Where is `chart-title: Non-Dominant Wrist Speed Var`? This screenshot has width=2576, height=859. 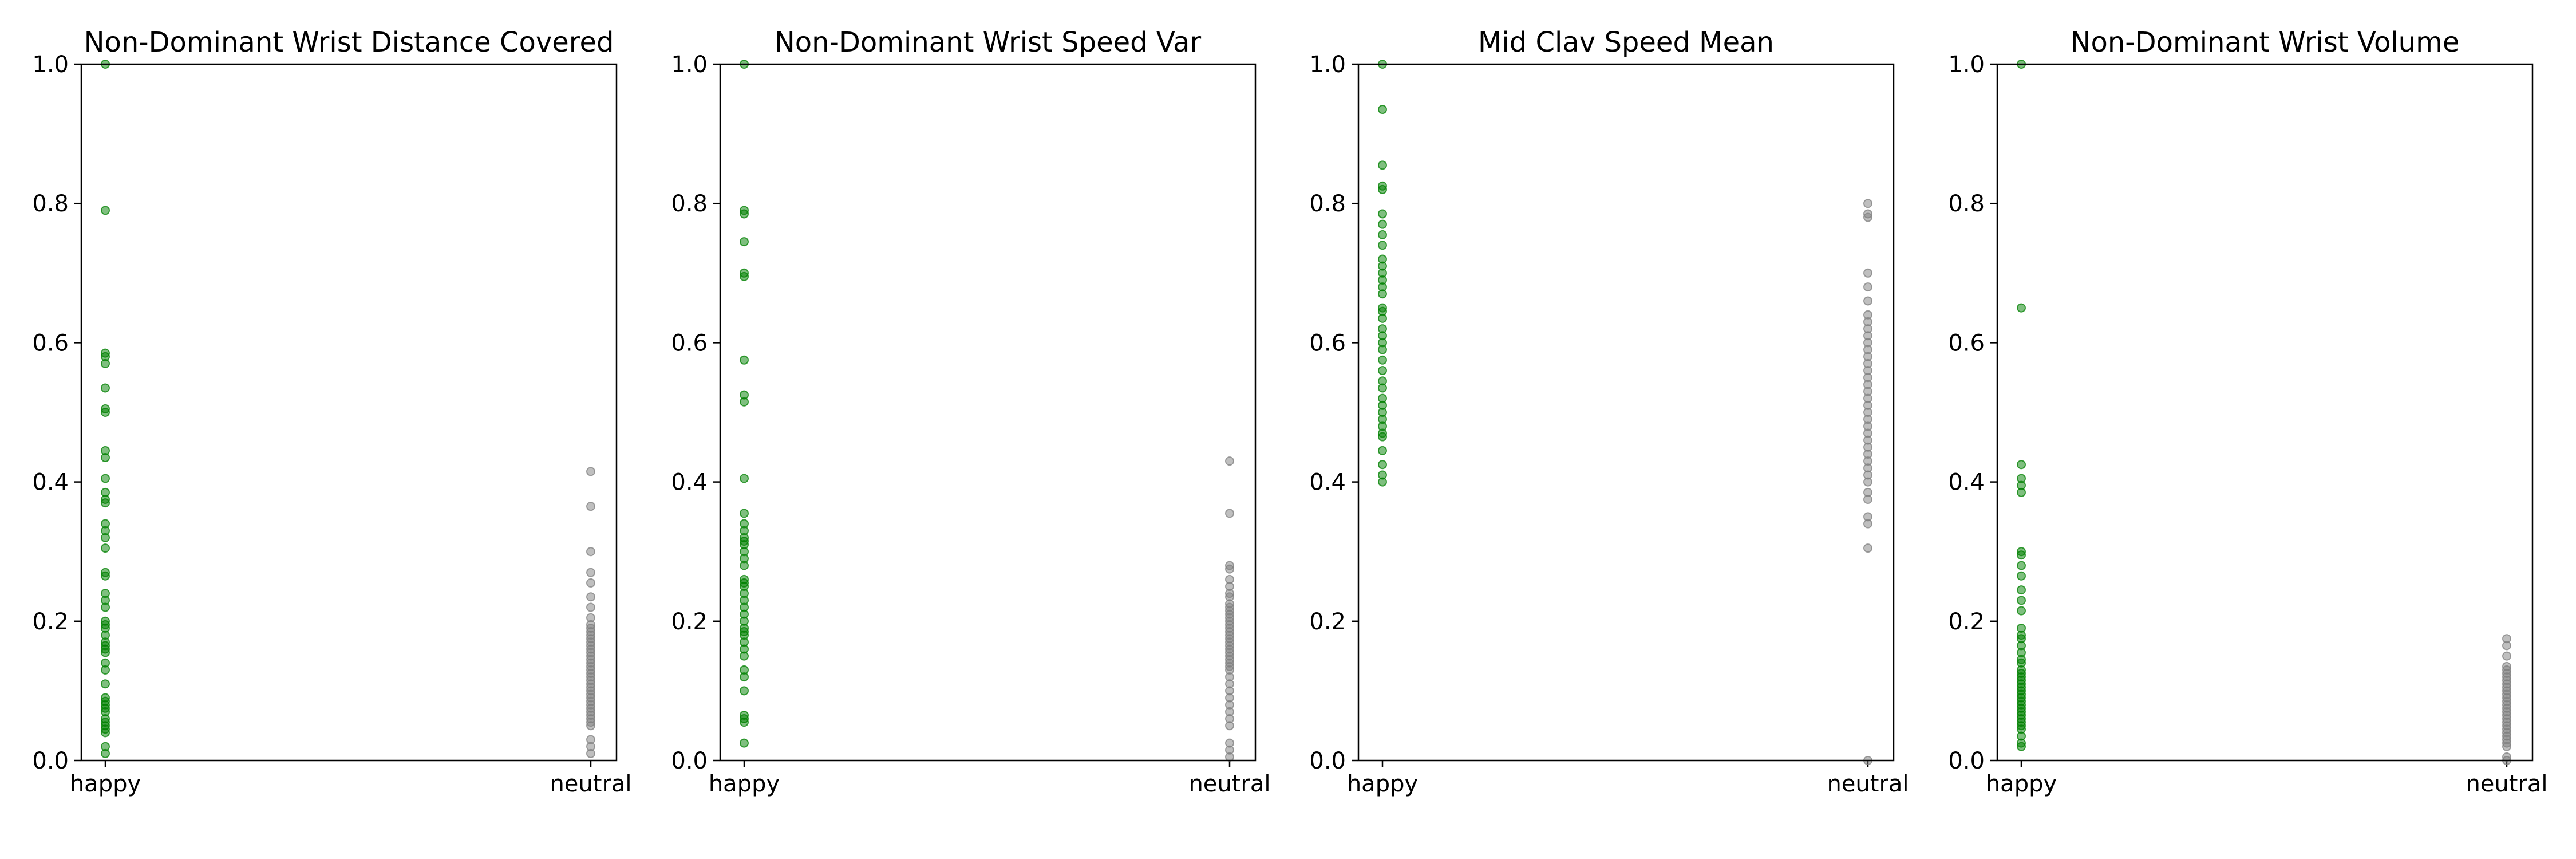 chart-title: Non-Dominant Wrist Speed Var is located at coordinates (988, 42).